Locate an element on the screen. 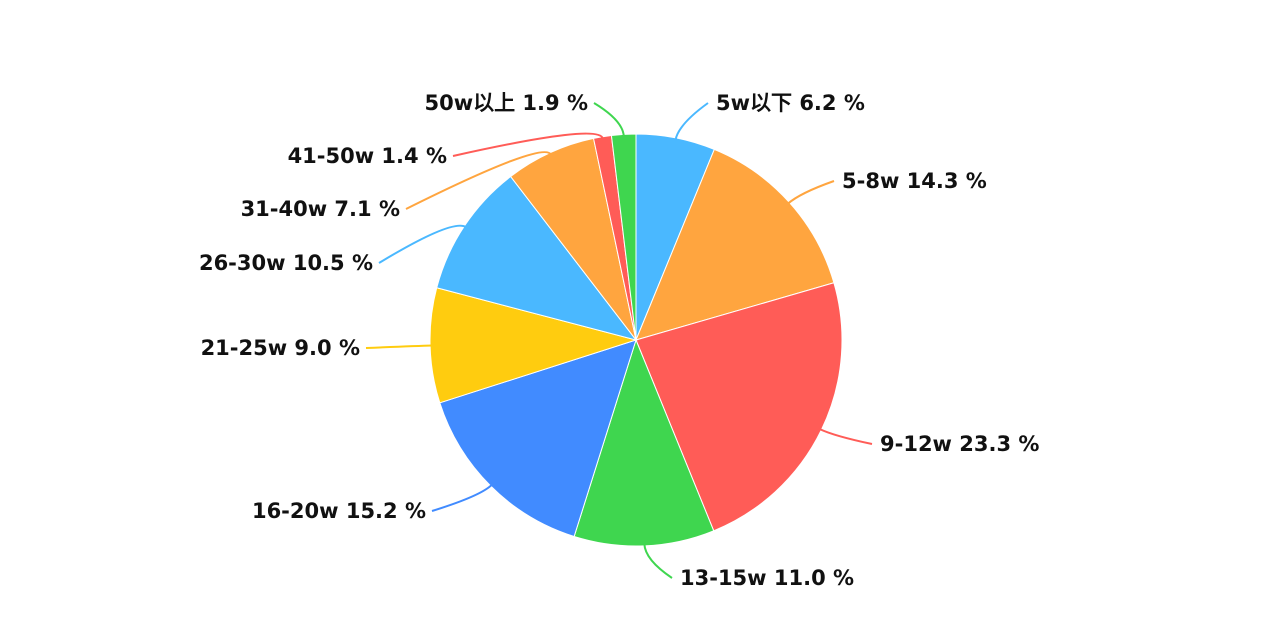  leader-line-50w-over is located at coordinates (609, 119).